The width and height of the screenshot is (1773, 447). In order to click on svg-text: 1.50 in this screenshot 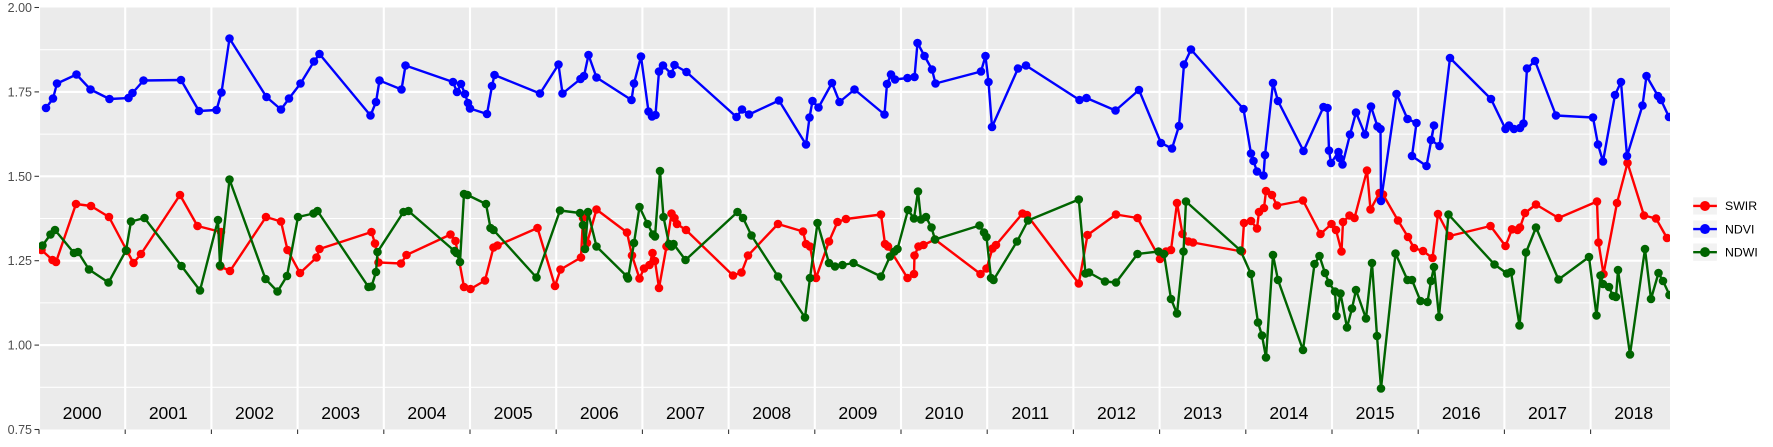, I will do `click(20, 177)`.